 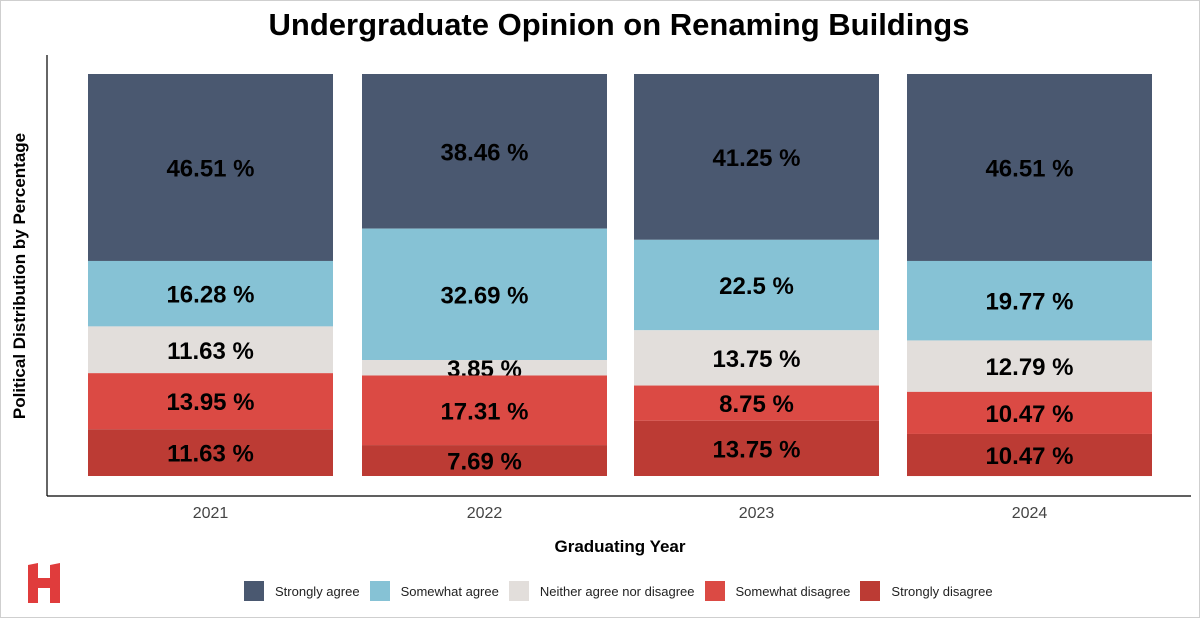 I want to click on legend-label-0: Strongly agree, so click(x=317, y=591).